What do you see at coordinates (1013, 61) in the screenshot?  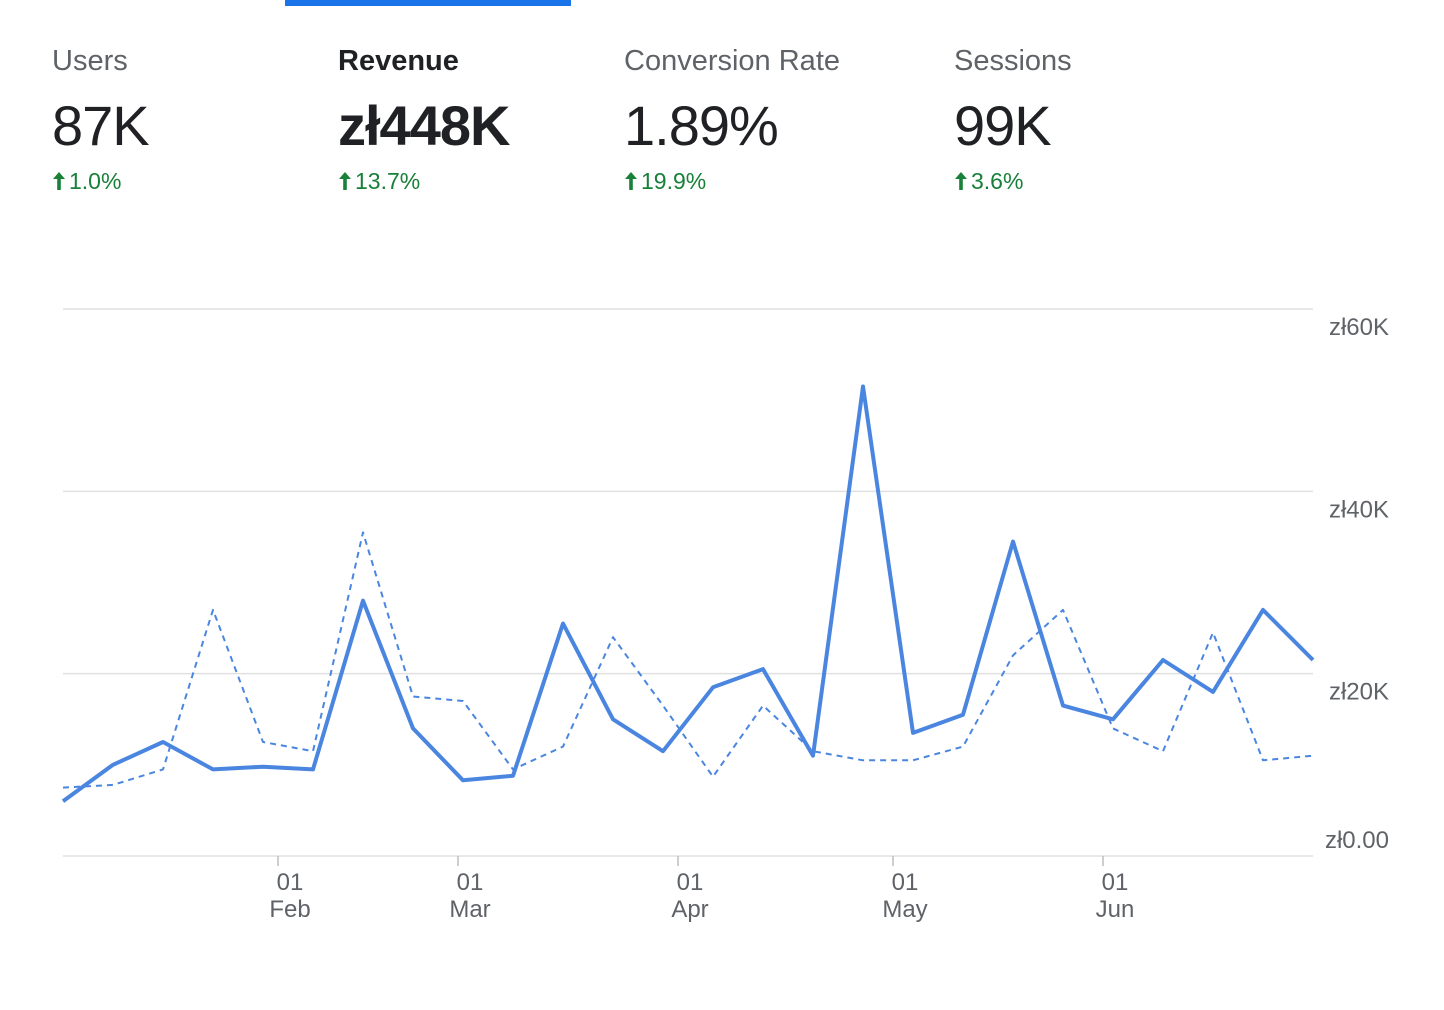 I see `metric-label: Sessions` at bounding box center [1013, 61].